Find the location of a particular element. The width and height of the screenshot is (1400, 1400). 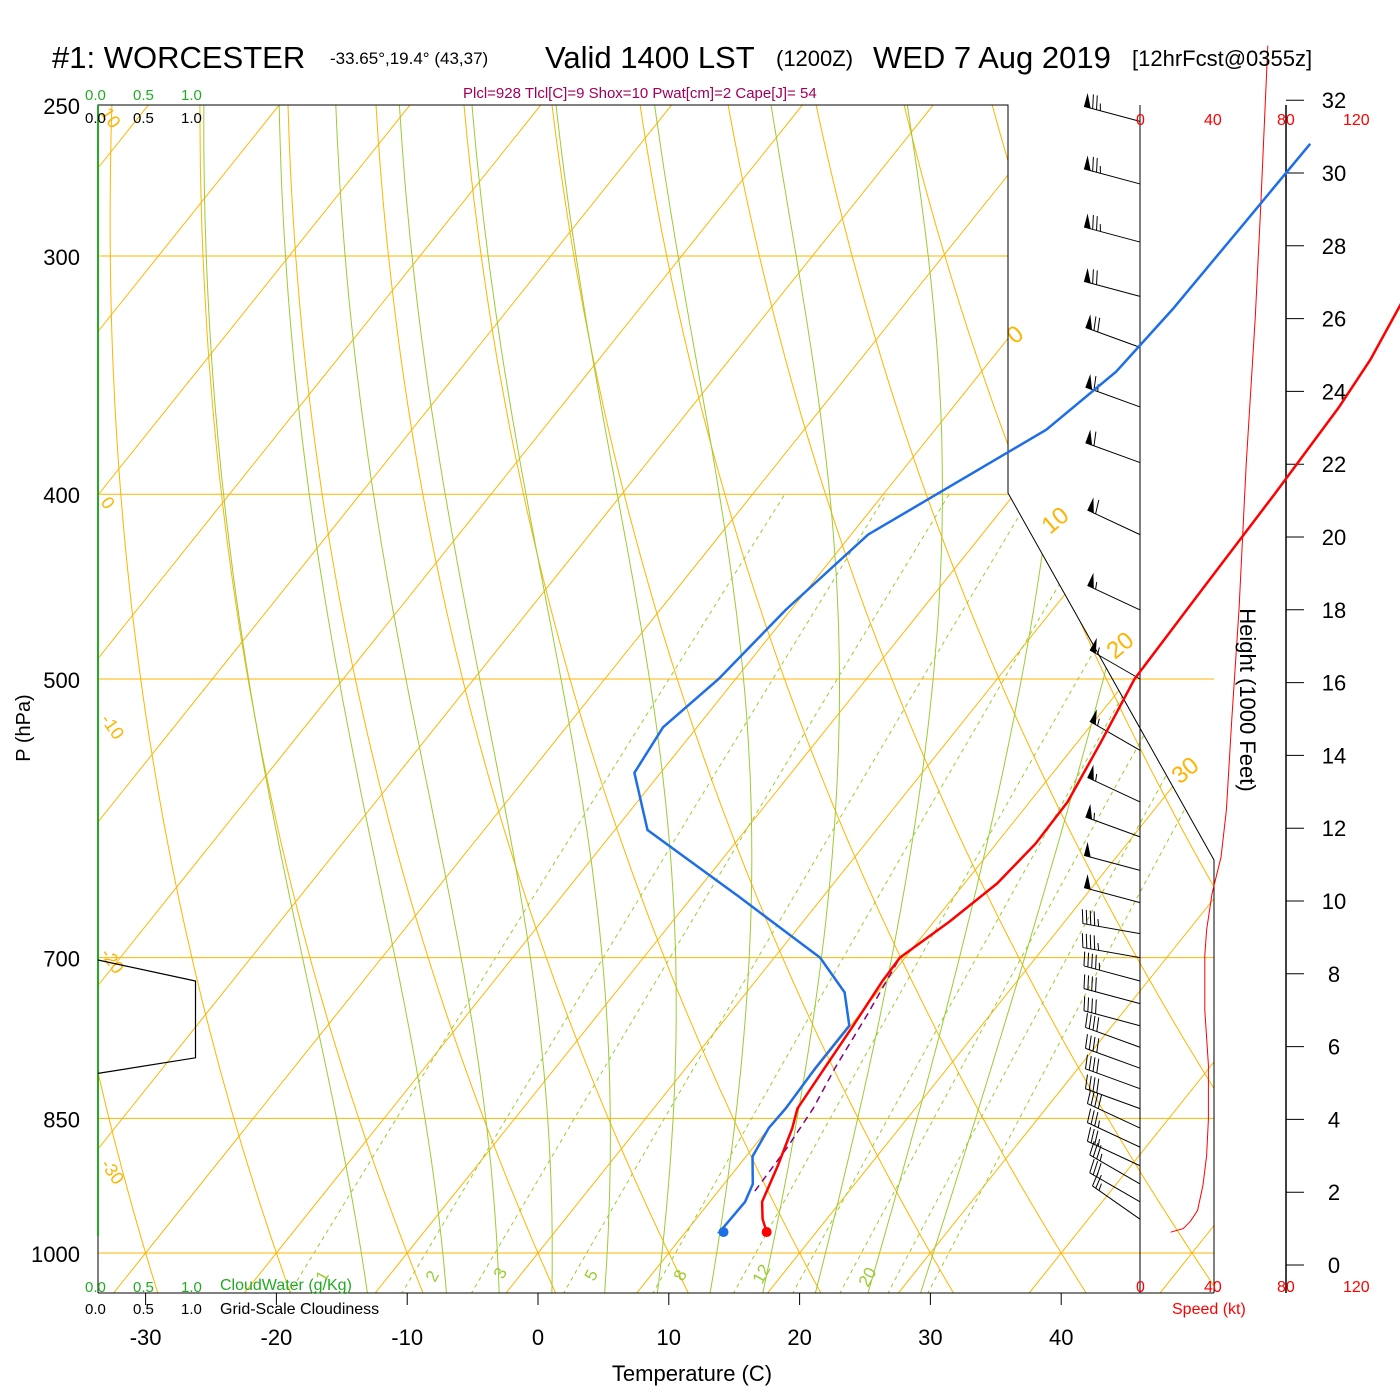

height-tick-label: 30 is located at coordinates (1334, 173).